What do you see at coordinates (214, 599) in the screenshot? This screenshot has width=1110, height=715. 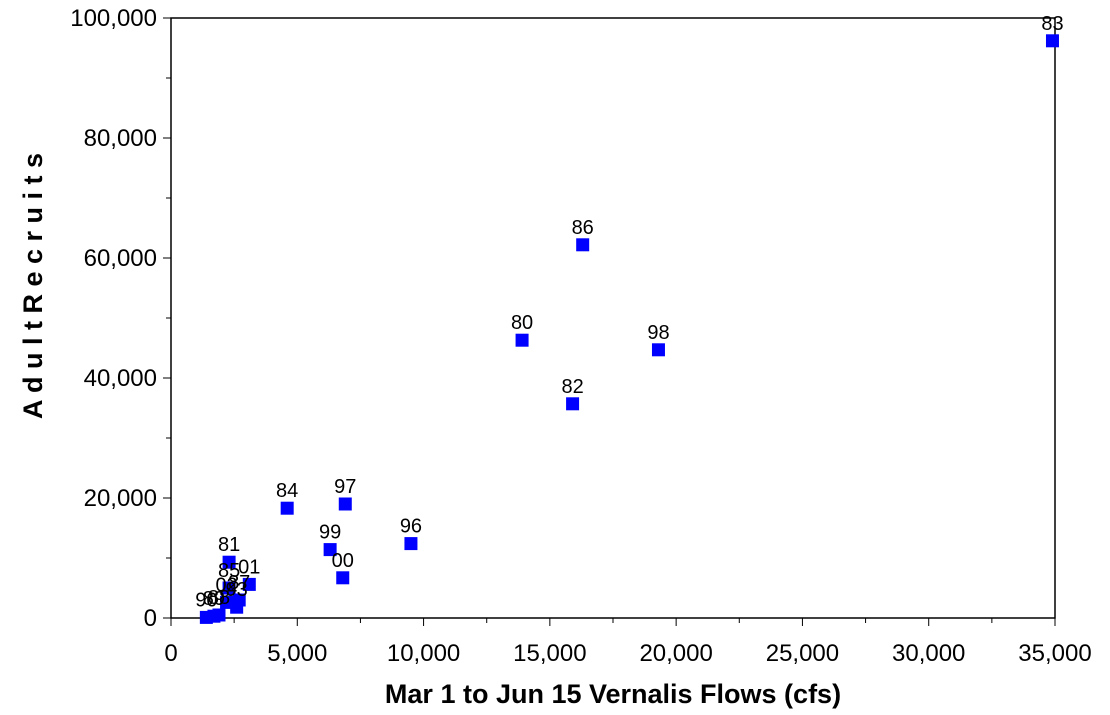 I see `data-point-label: 89` at bounding box center [214, 599].